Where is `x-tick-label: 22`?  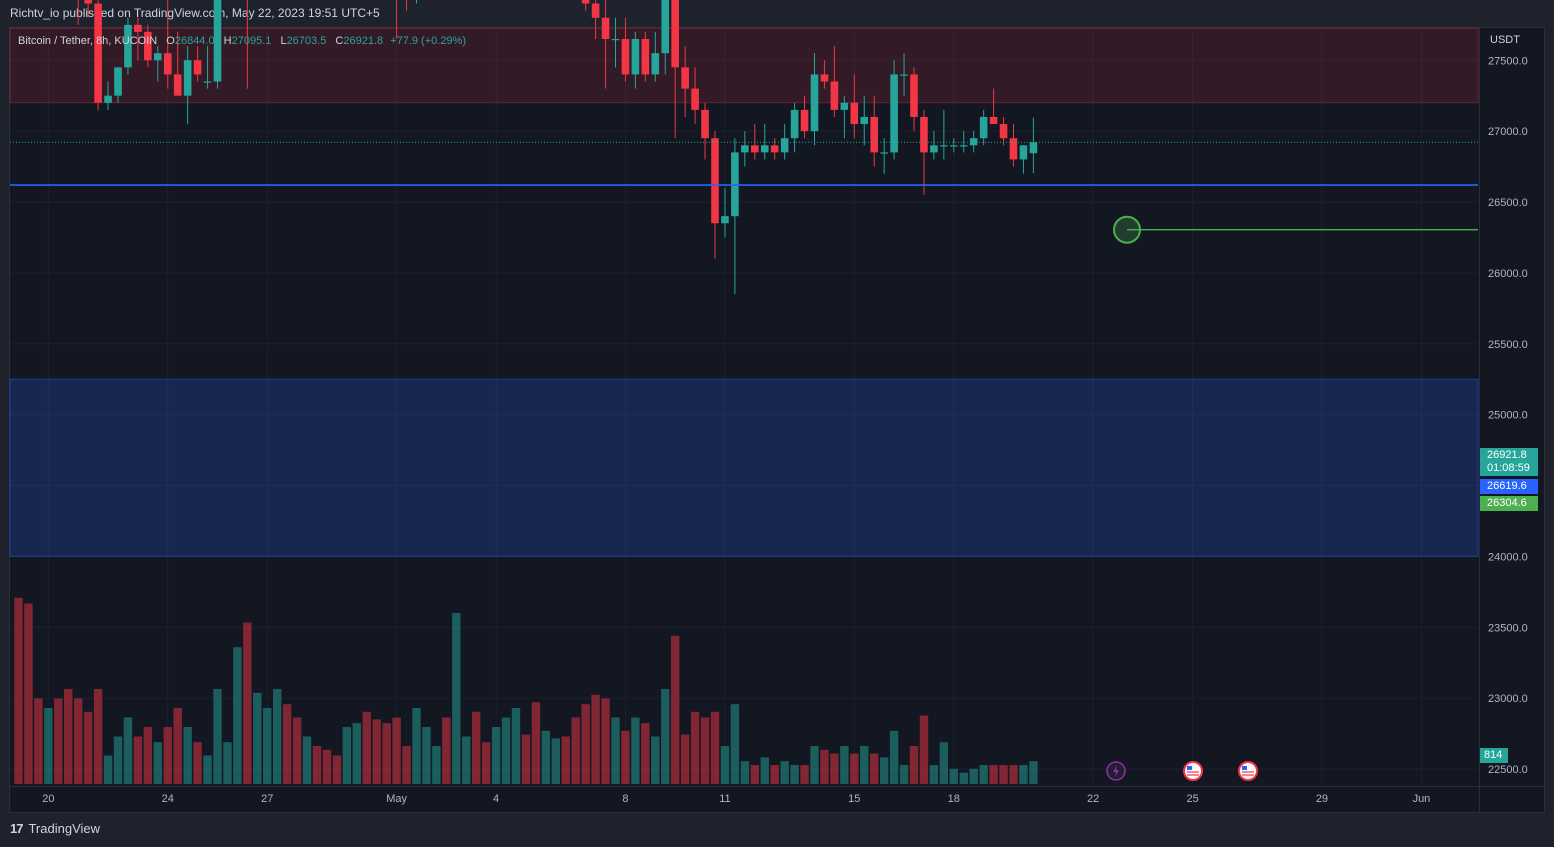 x-tick-label: 22 is located at coordinates (1093, 799).